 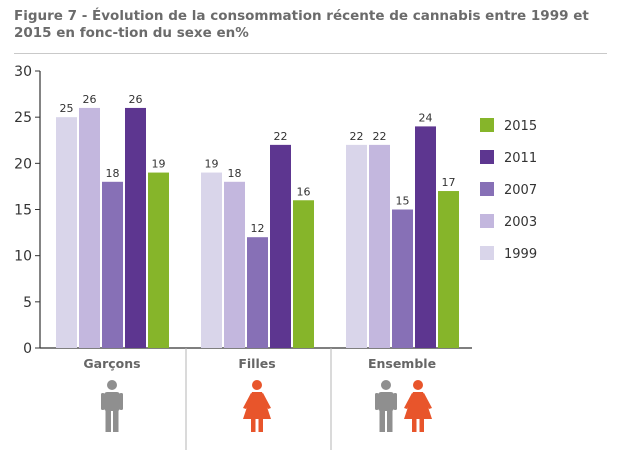 What do you see at coordinates (310, 53) in the screenshot?
I see `title-divider` at bounding box center [310, 53].